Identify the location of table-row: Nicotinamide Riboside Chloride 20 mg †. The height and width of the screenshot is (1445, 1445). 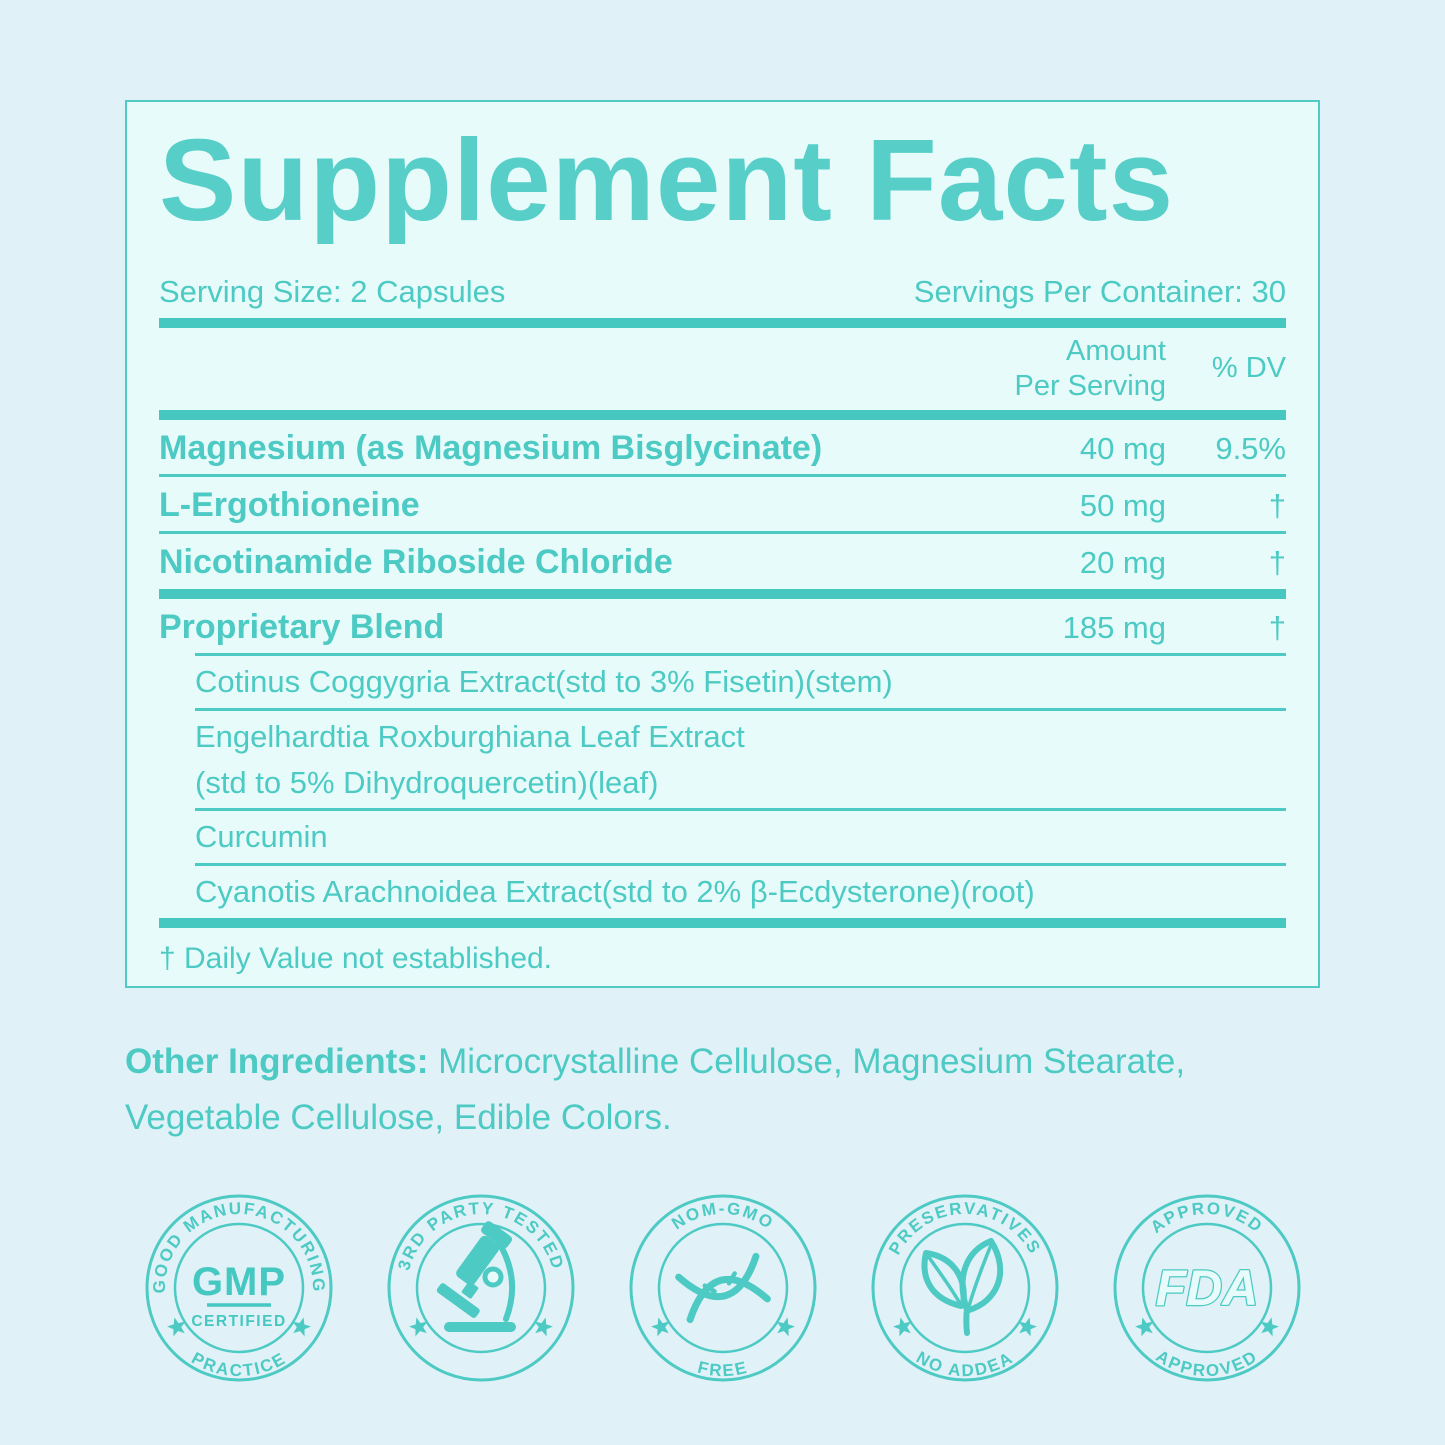
(722, 561).